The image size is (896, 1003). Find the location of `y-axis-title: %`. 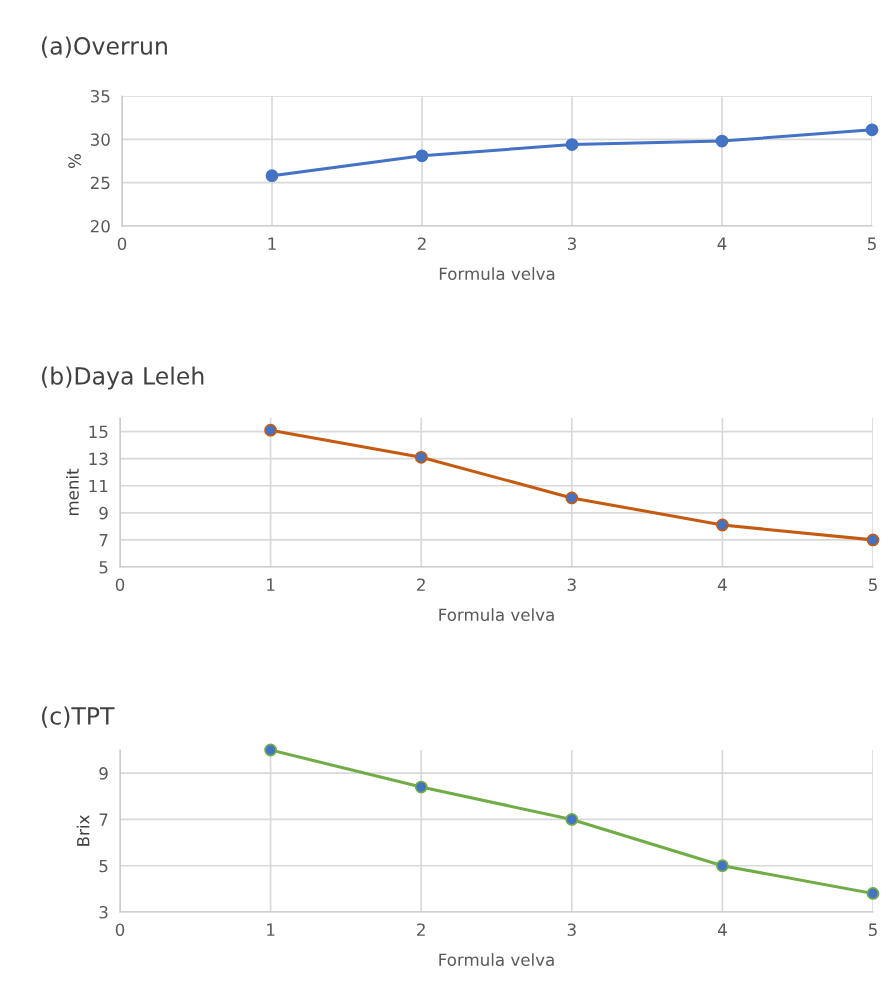

y-axis-title: % is located at coordinates (74, 161).